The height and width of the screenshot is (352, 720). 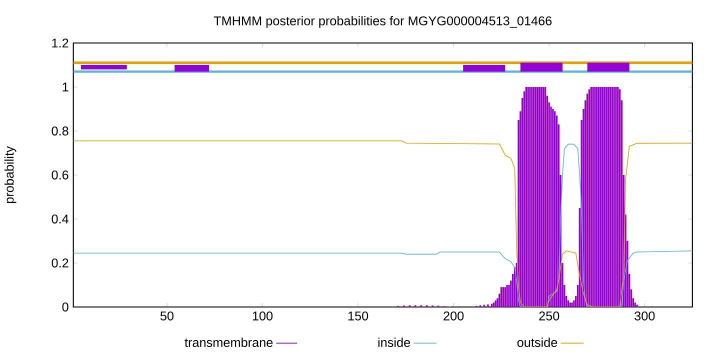 What do you see at coordinates (644, 315) in the screenshot?
I see `x-tick-label: 300` at bounding box center [644, 315].